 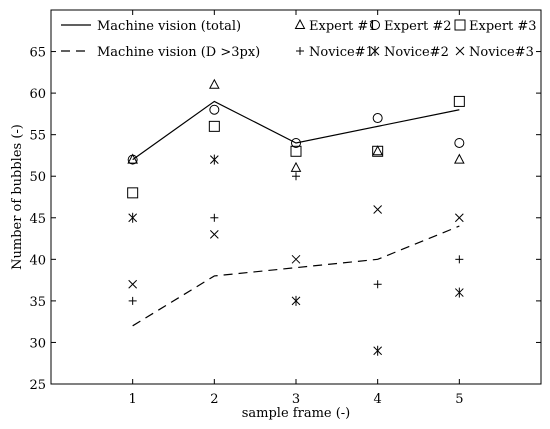 What do you see at coordinates (133, 399) in the screenshot?
I see `x-tick-label: 1` at bounding box center [133, 399].